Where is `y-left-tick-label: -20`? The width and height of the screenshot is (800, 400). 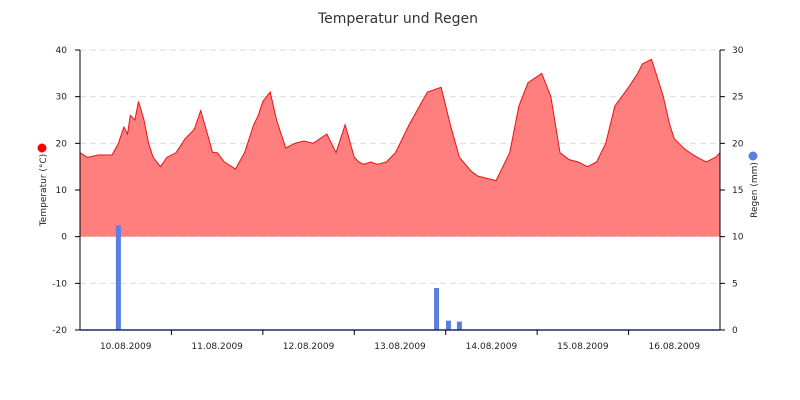
y-left-tick-label: -20 is located at coordinates (59, 331).